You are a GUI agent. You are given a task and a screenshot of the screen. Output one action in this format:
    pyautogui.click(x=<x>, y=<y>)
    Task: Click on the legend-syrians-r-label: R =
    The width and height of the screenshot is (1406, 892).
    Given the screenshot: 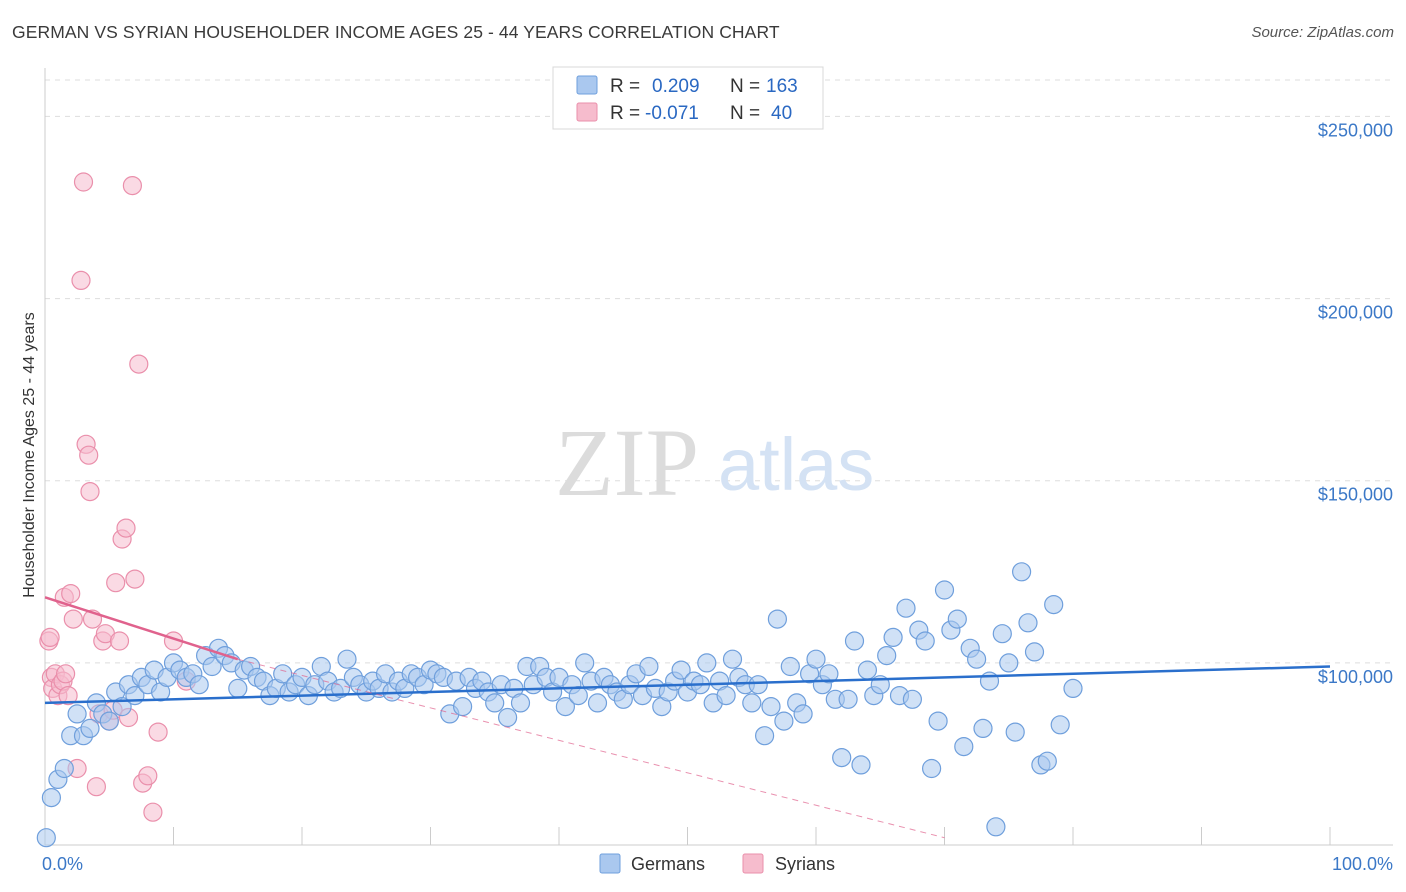 What is the action you would take?
    pyautogui.click(x=625, y=113)
    